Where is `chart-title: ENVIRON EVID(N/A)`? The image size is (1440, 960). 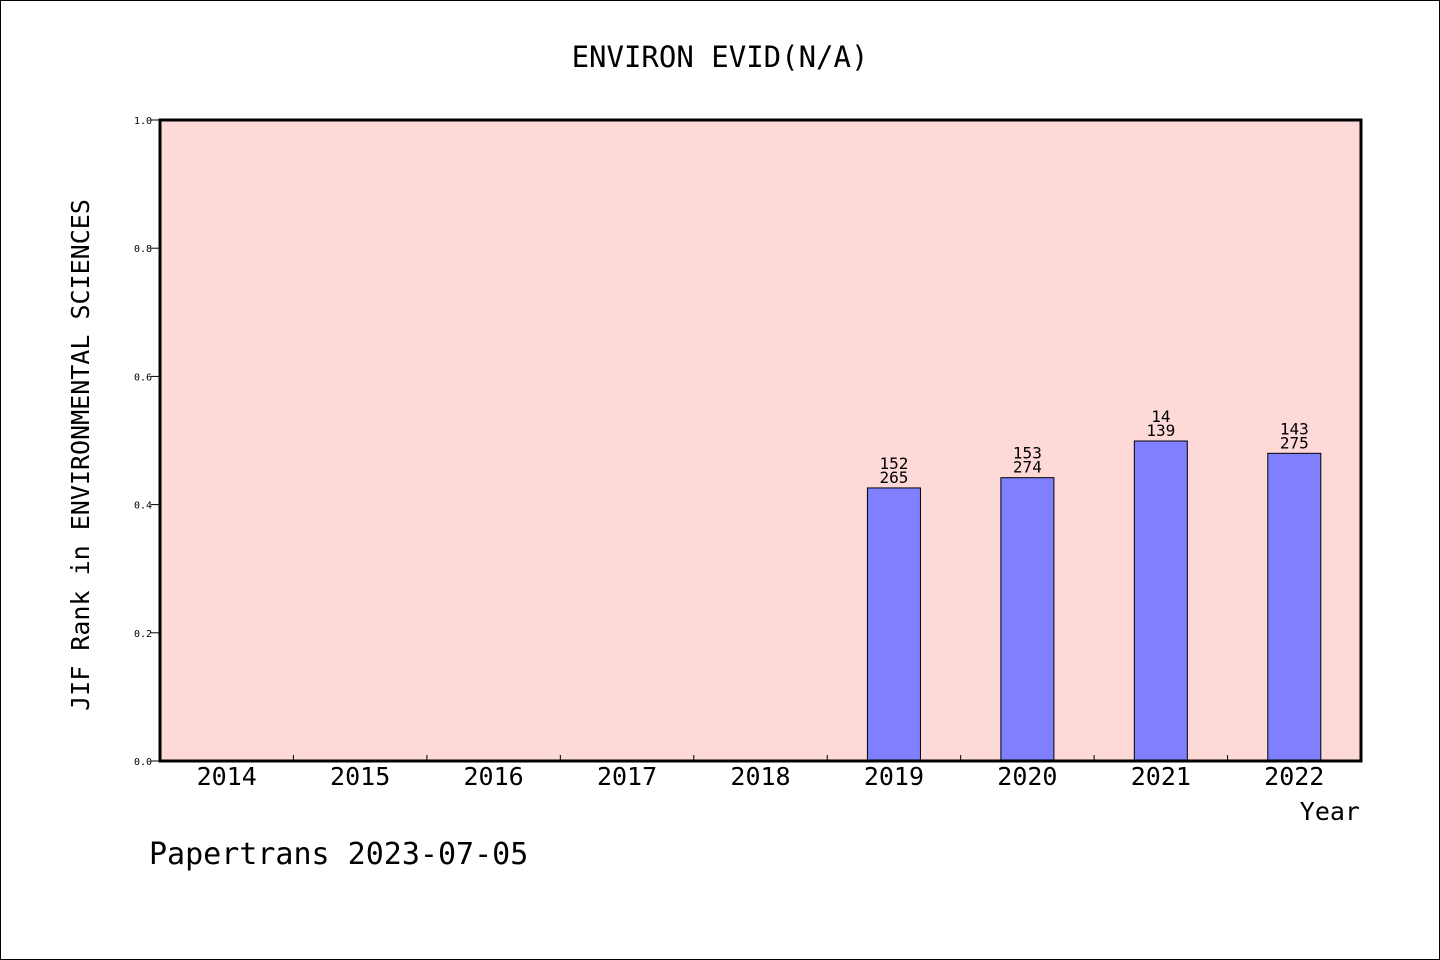 chart-title: ENVIRON EVID(N/A) is located at coordinates (720, 57).